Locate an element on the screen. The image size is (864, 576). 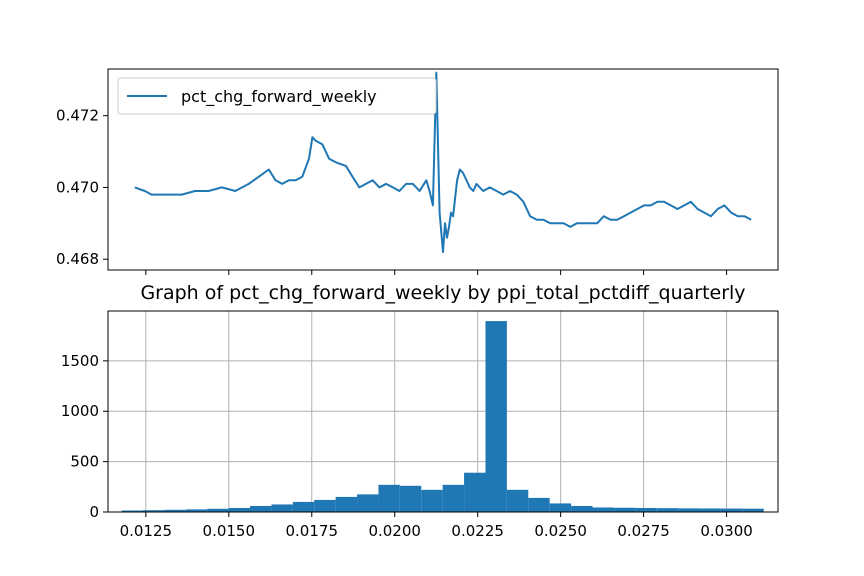
line-y-axis: 0.468 0.470 0.472 is located at coordinates (82, 187).